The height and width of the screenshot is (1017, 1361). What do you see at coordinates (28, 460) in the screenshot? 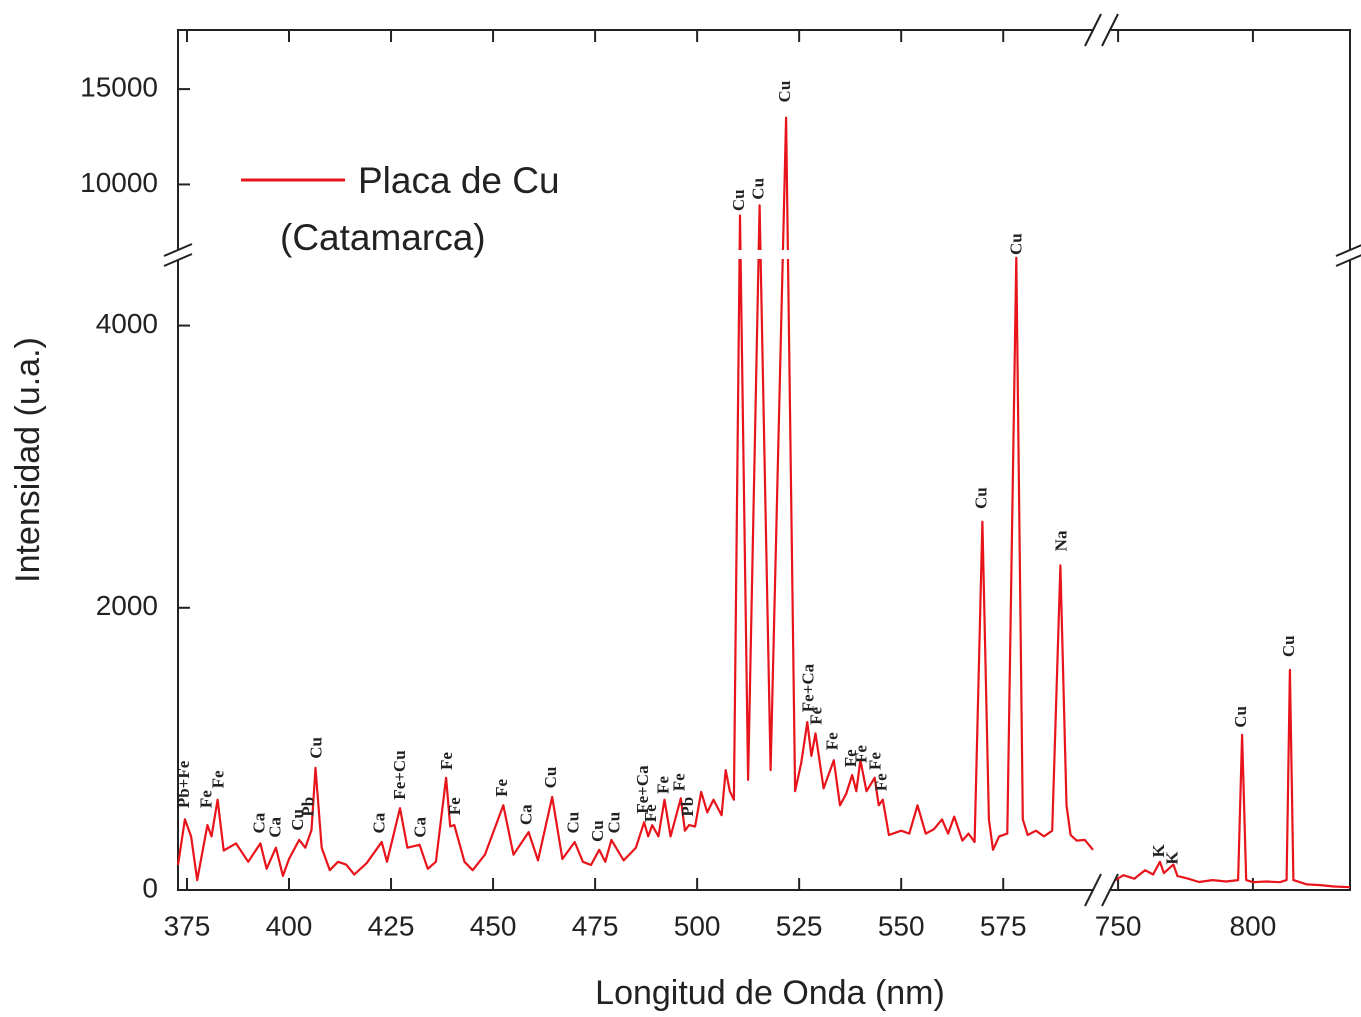
I see `y-axis-title: Intensidad (u.a.)` at bounding box center [28, 460].